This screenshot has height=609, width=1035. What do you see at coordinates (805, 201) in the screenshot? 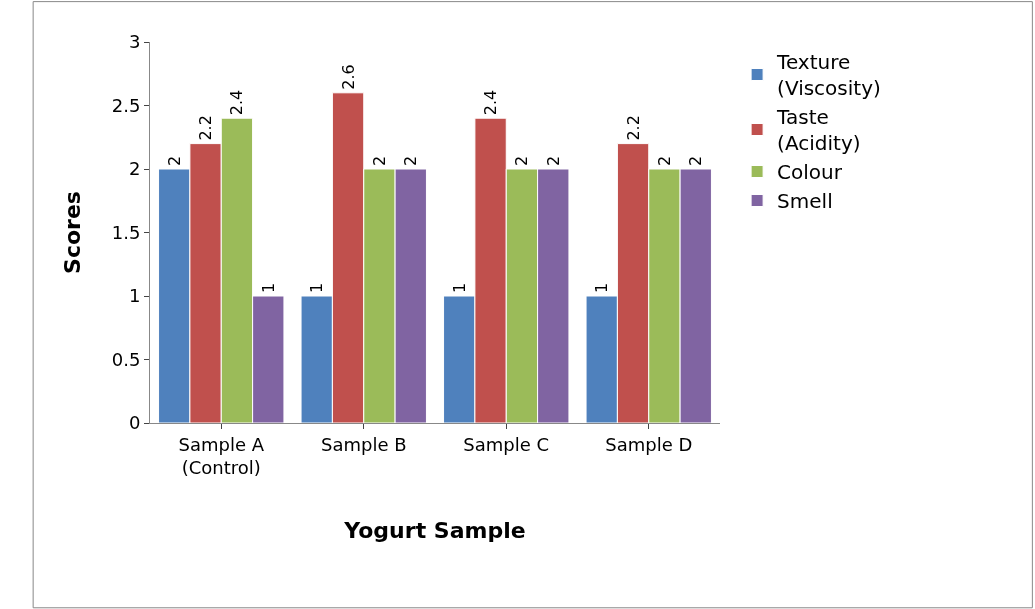
I see `legend-label: Smell` at bounding box center [805, 201].